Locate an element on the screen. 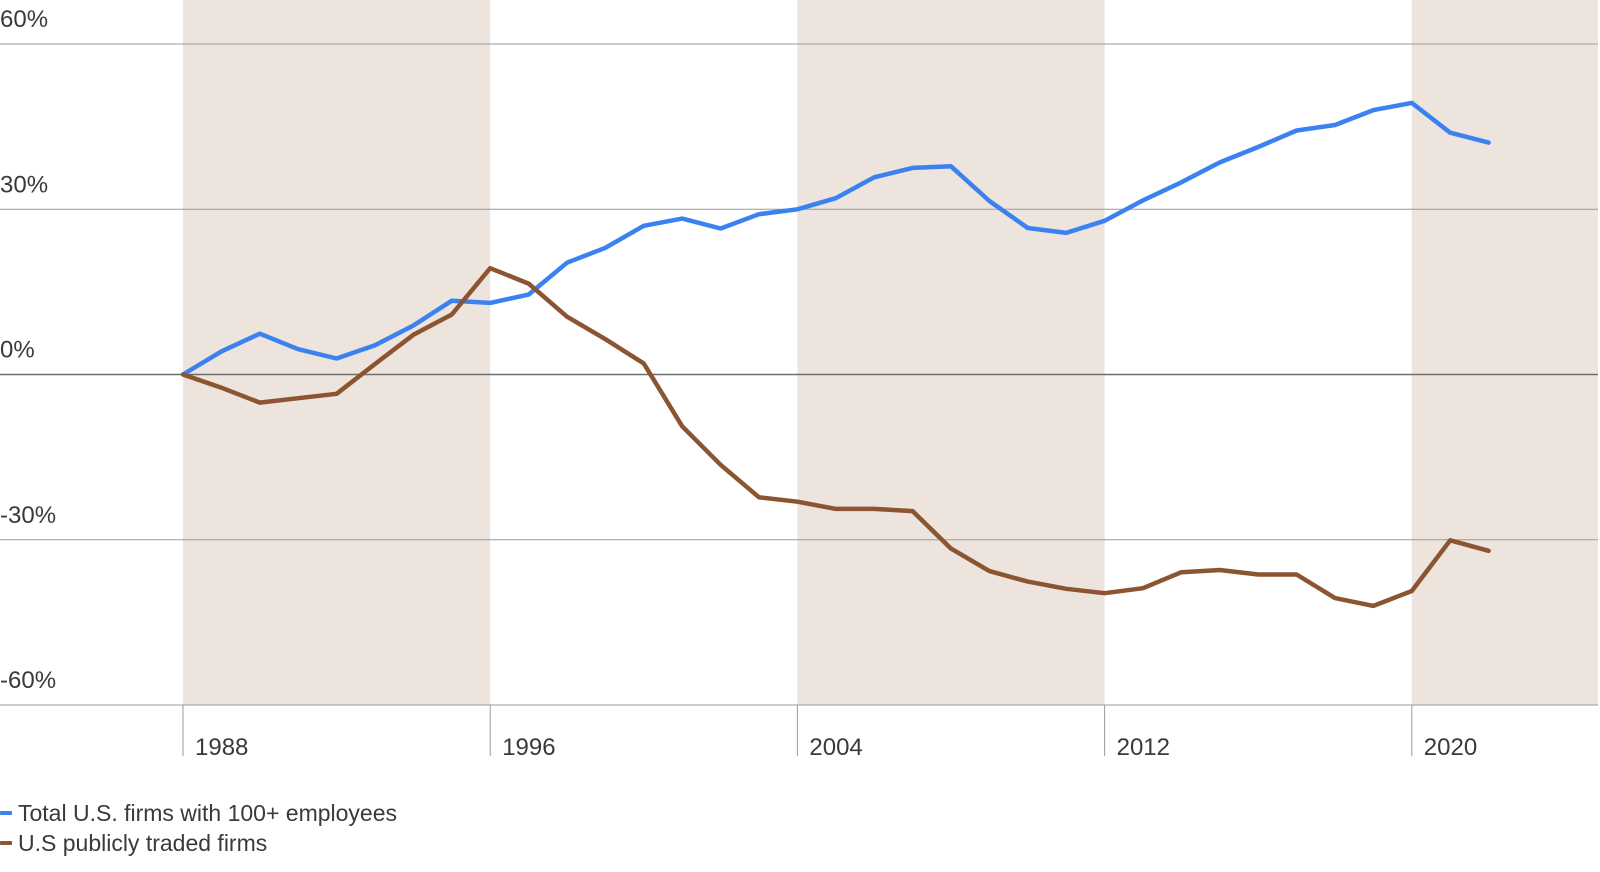 Image resolution: width=1600 pixels, height=872 pixels. y-axis-labels: 60% 30% 0% -30% -60% is located at coordinates (28, 350).